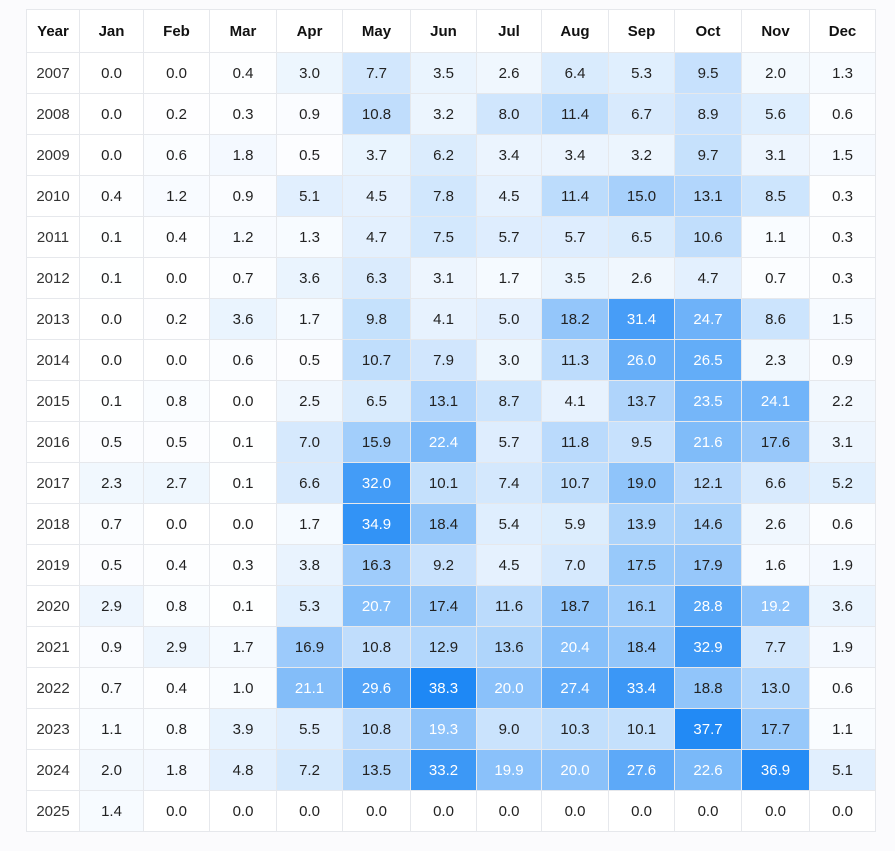 The width and height of the screenshot is (895, 851). What do you see at coordinates (775, 688) in the screenshot?
I see `heatmap-cell: 13.0` at bounding box center [775, 688].